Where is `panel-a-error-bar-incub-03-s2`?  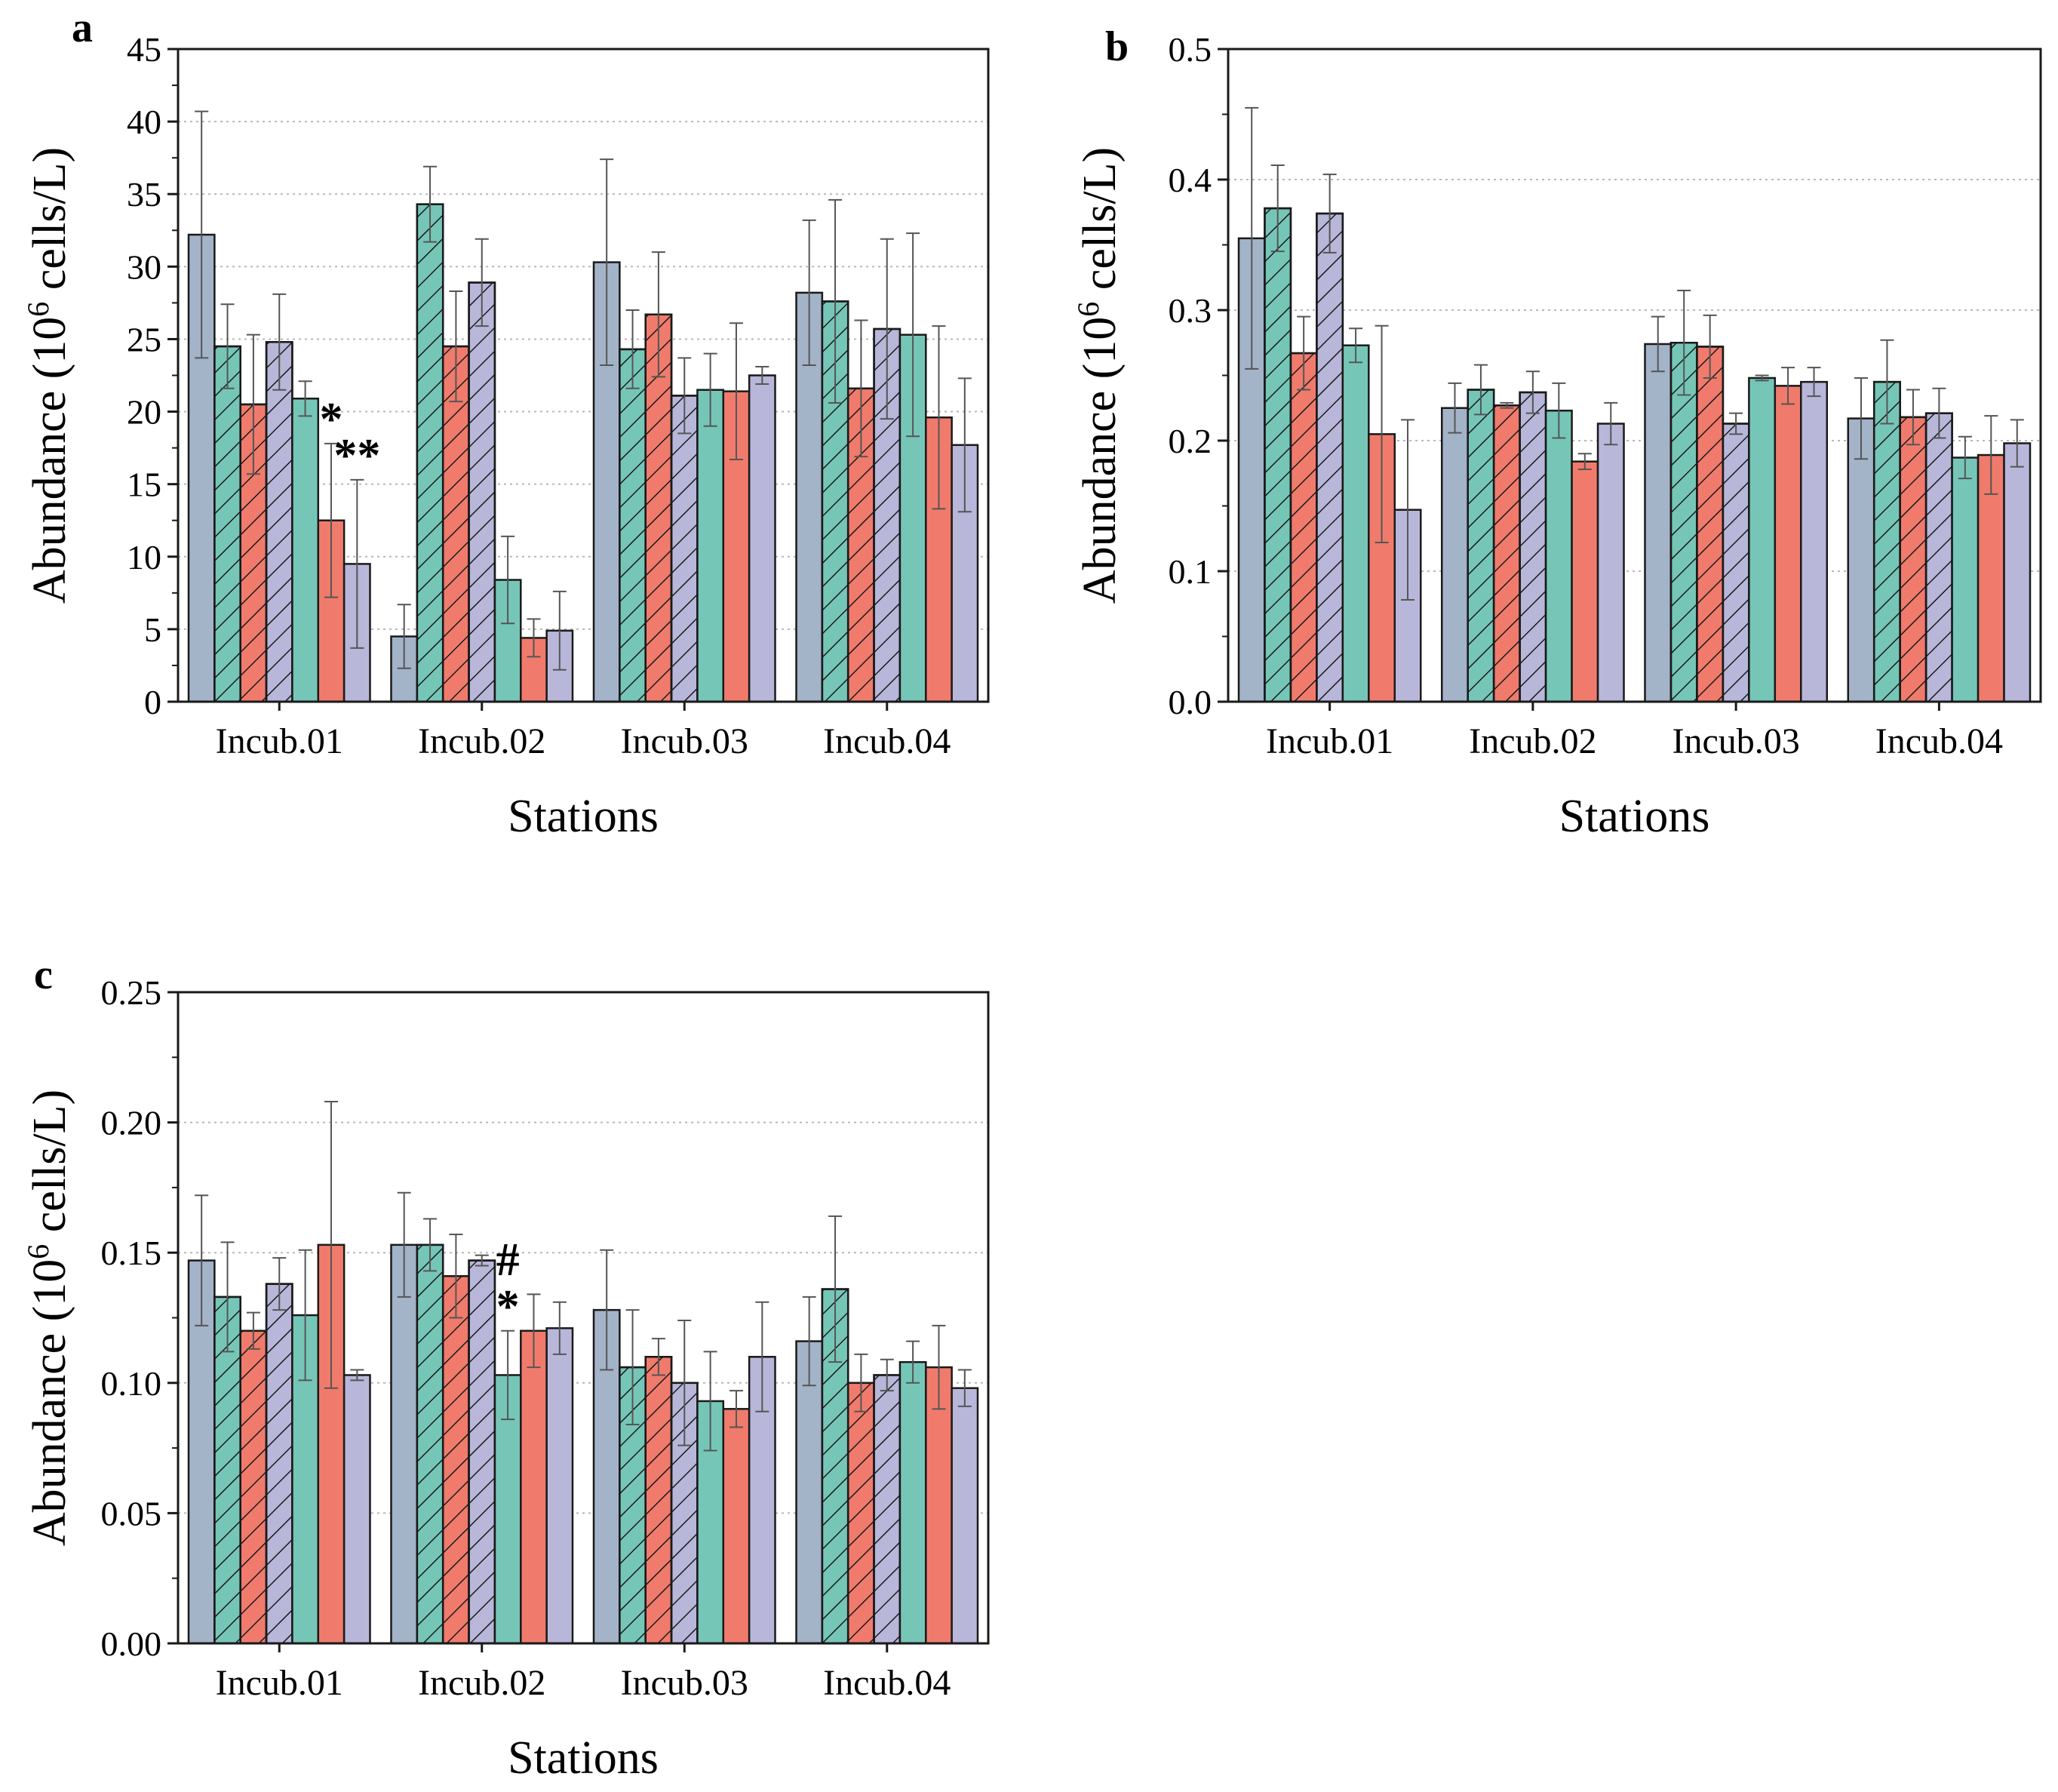
panel-a-error-bar-incub-03-s2 is located at coordinates (632, 349).